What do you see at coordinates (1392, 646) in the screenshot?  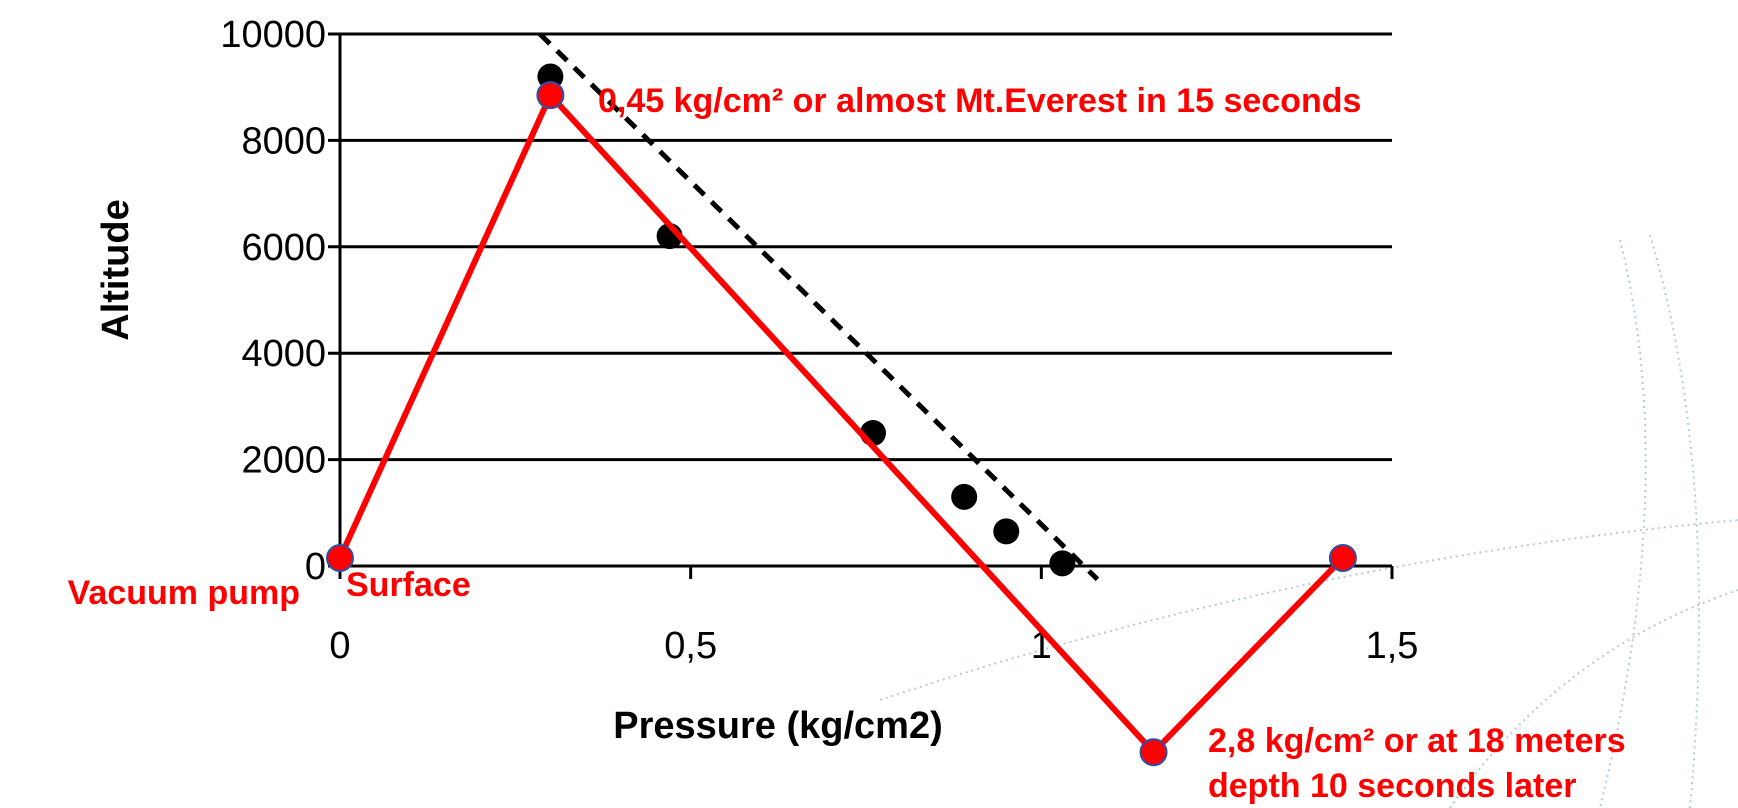 I see `x-tick-label: 1,5` at bounding box center [1392, 646].